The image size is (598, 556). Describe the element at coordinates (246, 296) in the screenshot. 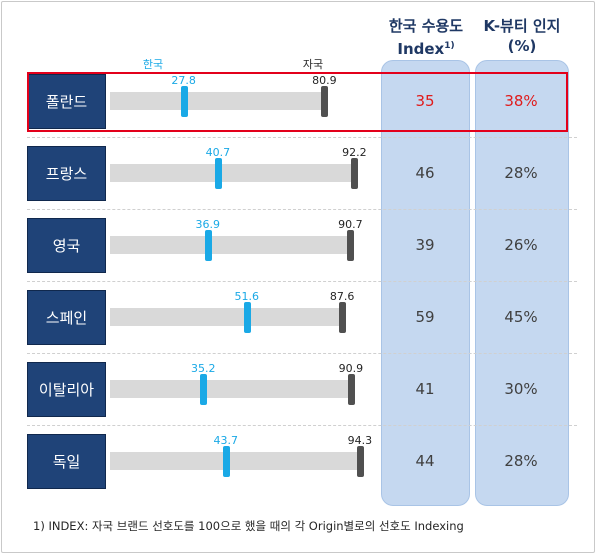

I see `korea-value-label: 51.6` at that location.